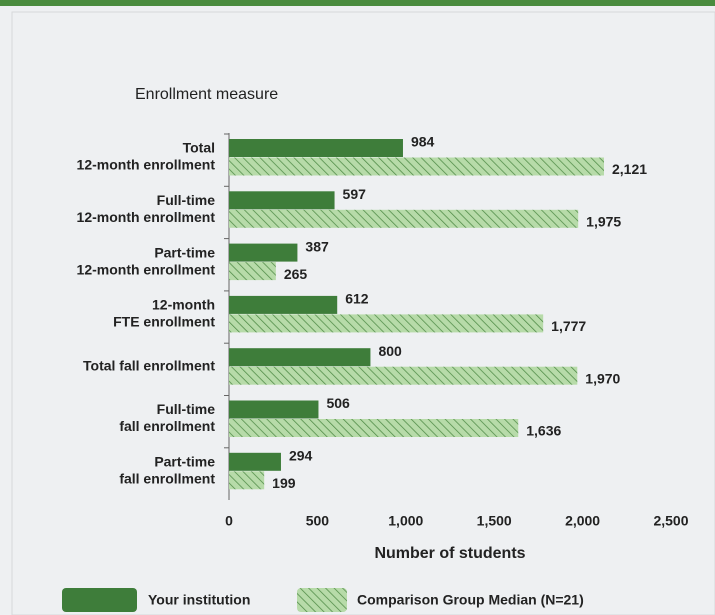 The image size is (715, 615). Describe the element at coordinates (449, 553) in the screenshot. I see `x-axis-title: Number of students` at that location.